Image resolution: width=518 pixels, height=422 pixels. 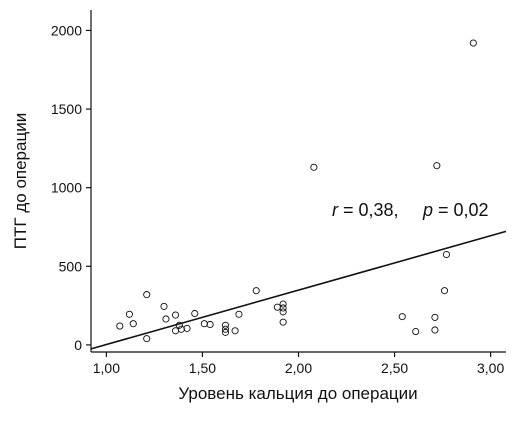 What do you see at coordinates (20, 181) in the screenshot?
I see `y-axis-label: ПТГ до операции` at bounding box center [20, 181].